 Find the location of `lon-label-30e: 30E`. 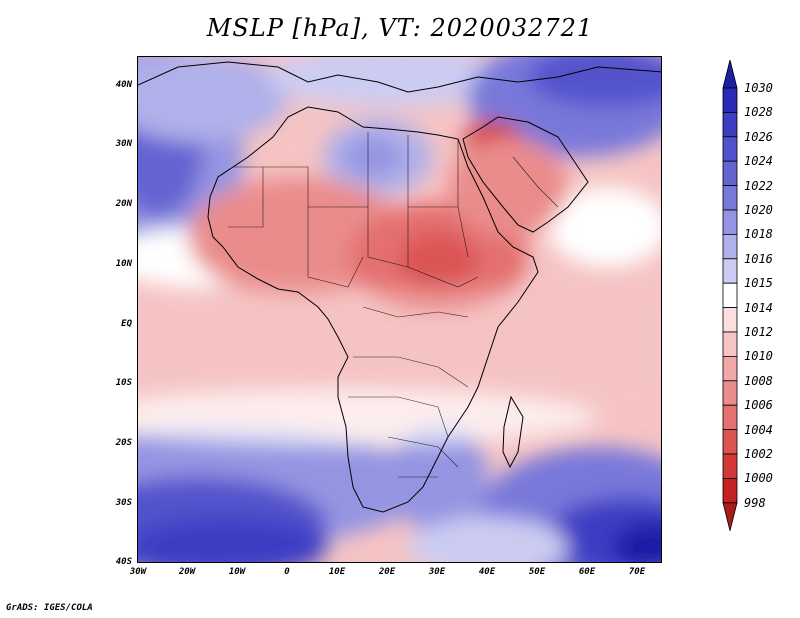

lon-label-30e: 30E is located at coordinates (437, 572).